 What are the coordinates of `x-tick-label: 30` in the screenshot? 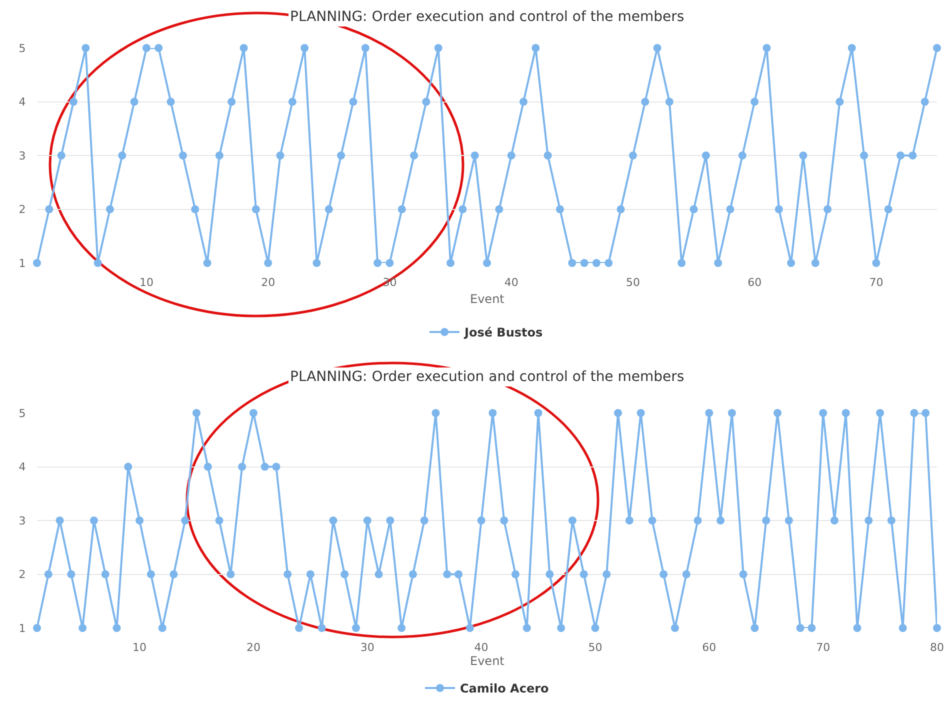 It's located at (367, 647).